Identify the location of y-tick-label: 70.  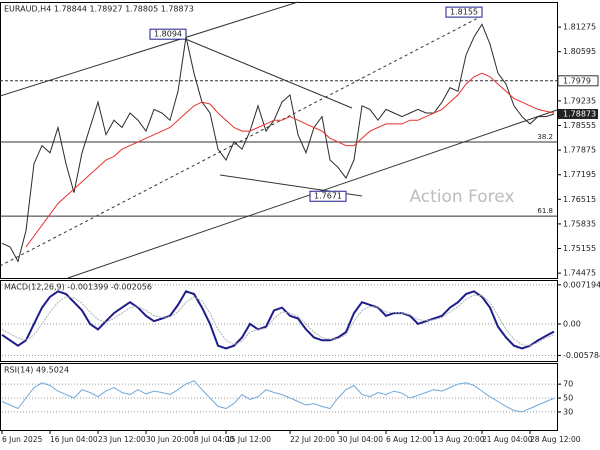
(568, 384).